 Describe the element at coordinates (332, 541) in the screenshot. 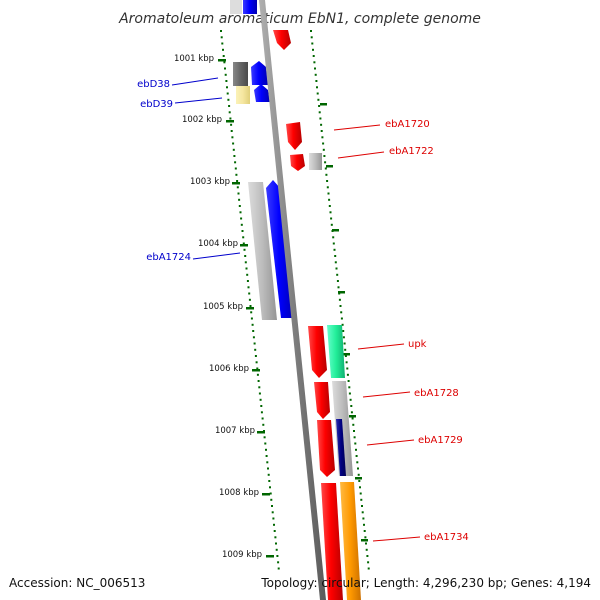

I see `gene-ebA1734-red` at that location.